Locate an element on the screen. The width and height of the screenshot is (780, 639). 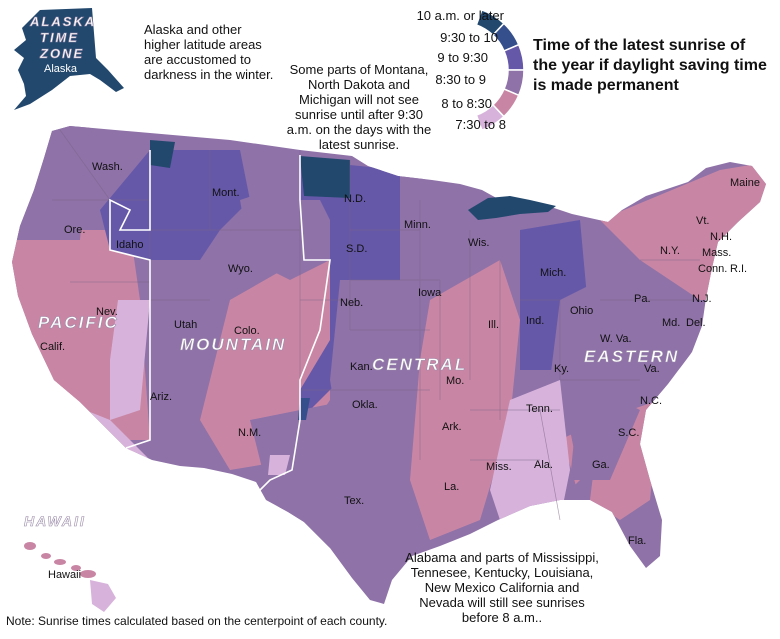
label-idaho: Idaho is located at coordinates (130, 245).